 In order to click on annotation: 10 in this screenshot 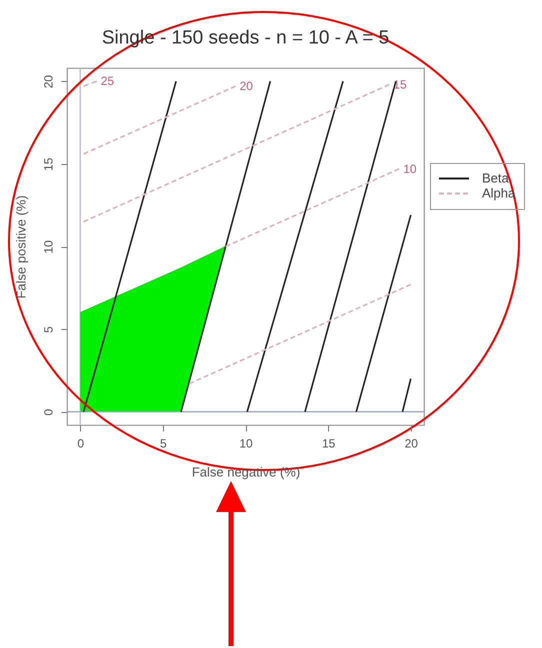, I will do `click(410, 169)`.